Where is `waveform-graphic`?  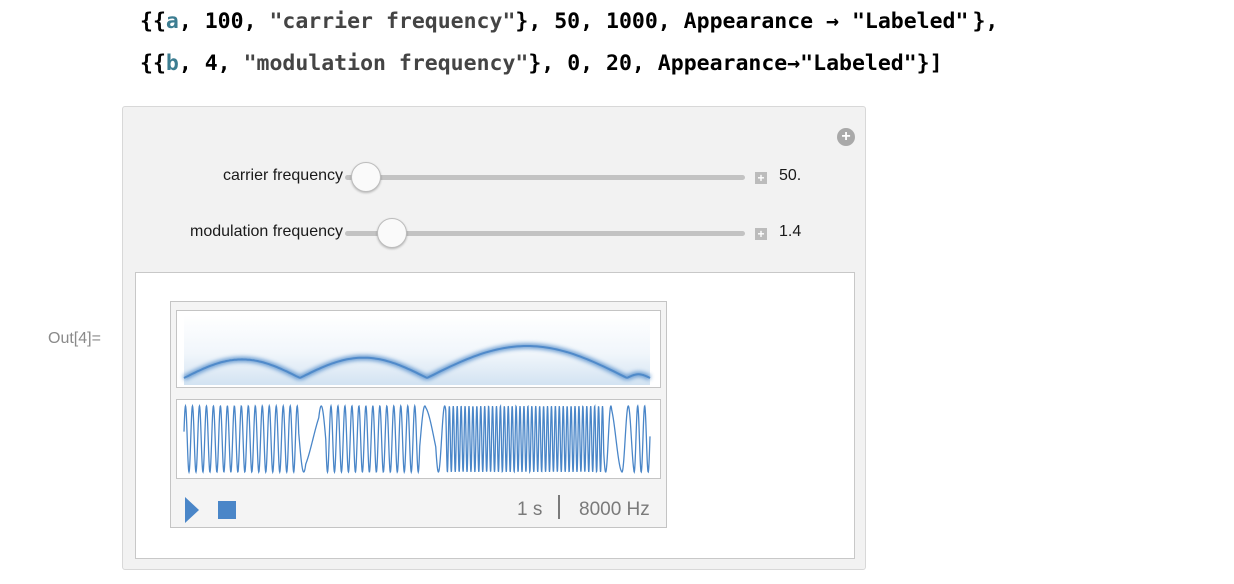 waveform-graphic is located at coordinates (417, 439).